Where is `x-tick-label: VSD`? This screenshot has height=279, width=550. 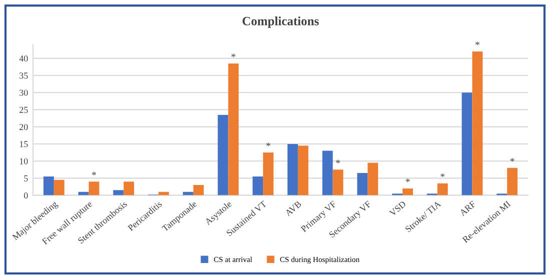
x-tick-label: VSD is located at coordinates (397, 208).